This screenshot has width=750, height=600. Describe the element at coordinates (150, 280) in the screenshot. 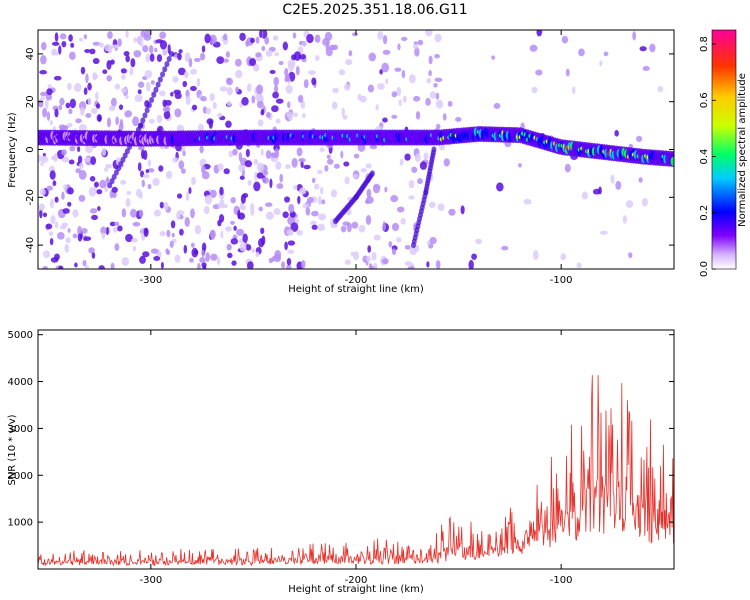

I see `x-tick-label: -300` at that location.